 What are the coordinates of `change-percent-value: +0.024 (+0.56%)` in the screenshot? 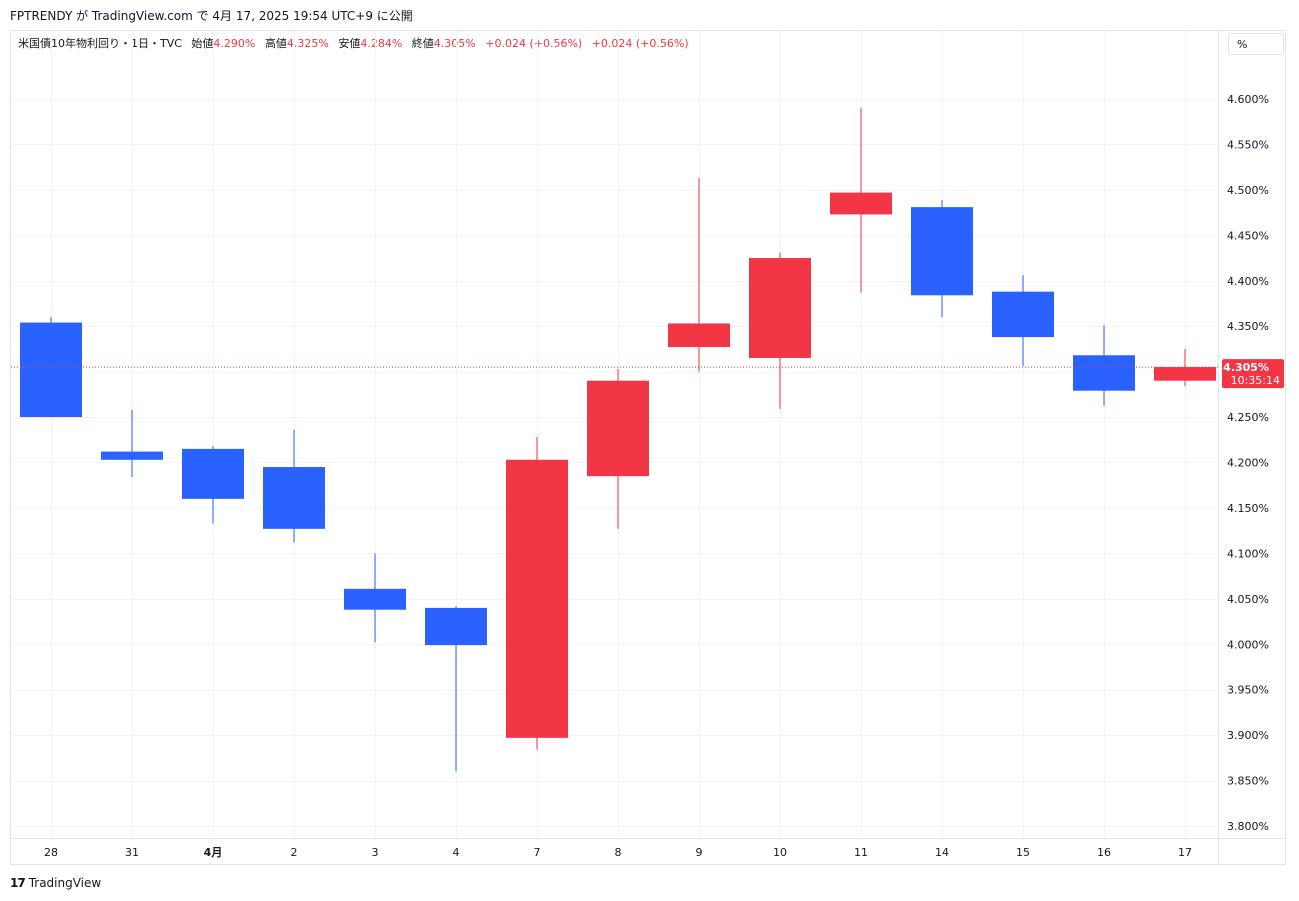 It's located at (640, 43).